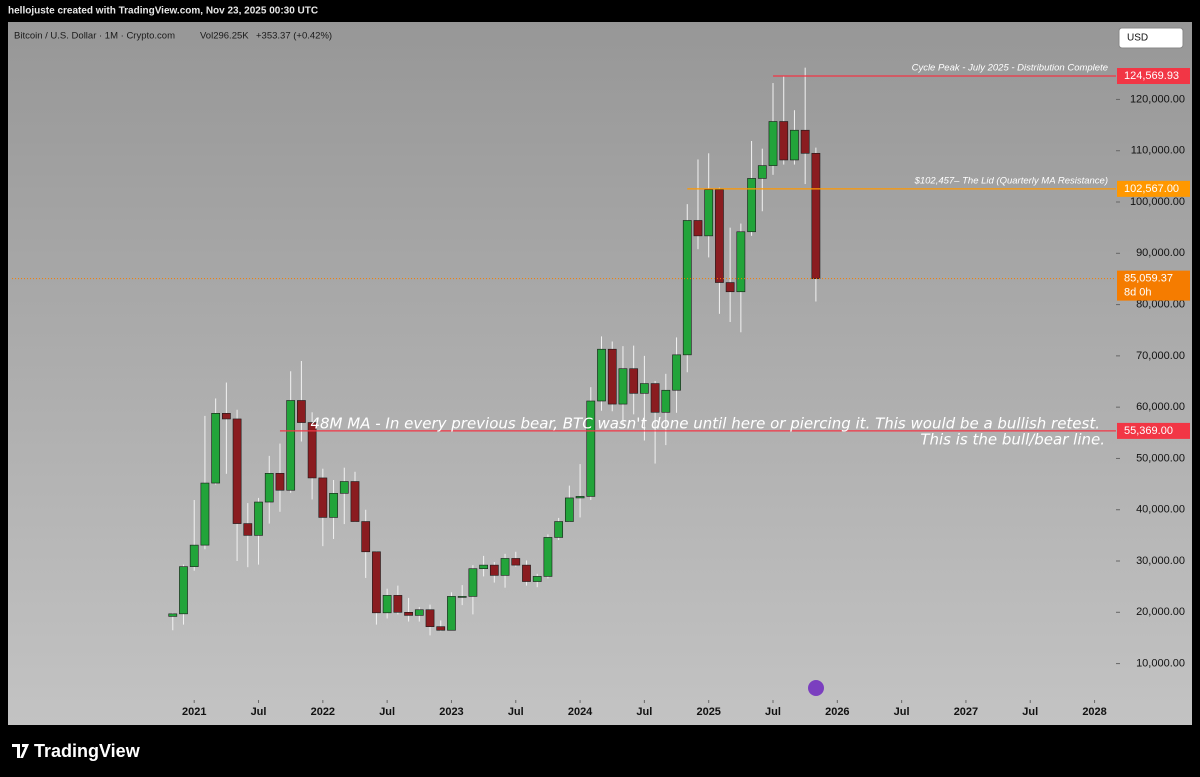 This screenshot has width=1200, height=777. Describe the element at coordinates (1094, 712) in the screenshot. I see `x-tick-label: 2028` at that location.